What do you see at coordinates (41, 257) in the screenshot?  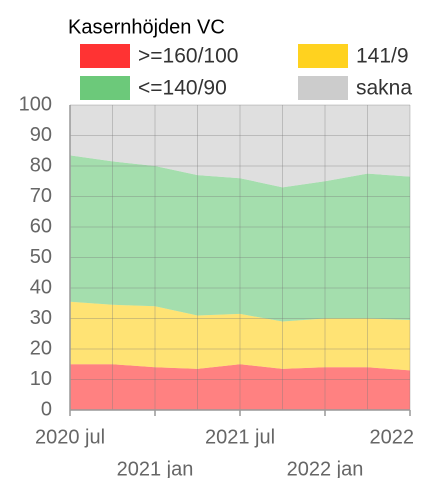 I see `y-tick-label: 50` at bounding box center [41, 257].